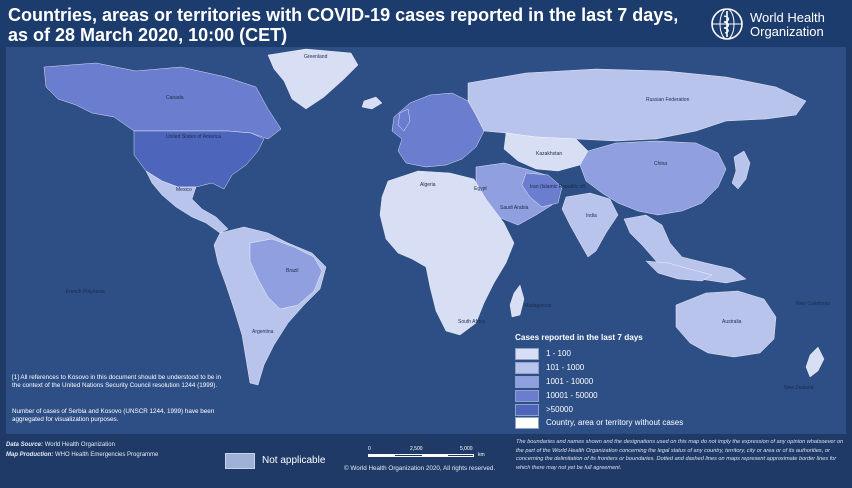 This screenshot has width=852, height=488. What do you see at coordinates (559, 409) in the screenshot?
I see `legend-label: >50000` at bounding box center [559, 409].